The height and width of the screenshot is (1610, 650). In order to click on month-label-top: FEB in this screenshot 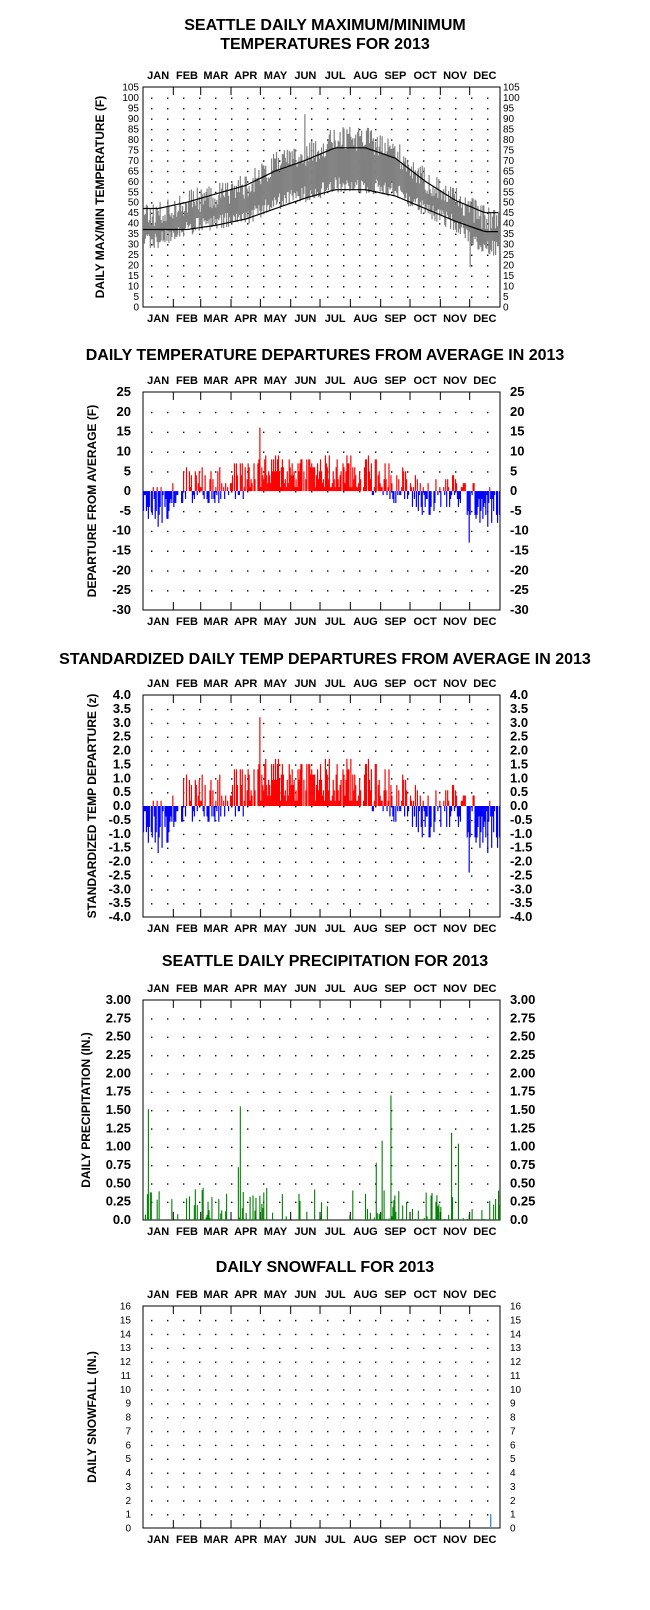, I will do `click(187, 1295)`.